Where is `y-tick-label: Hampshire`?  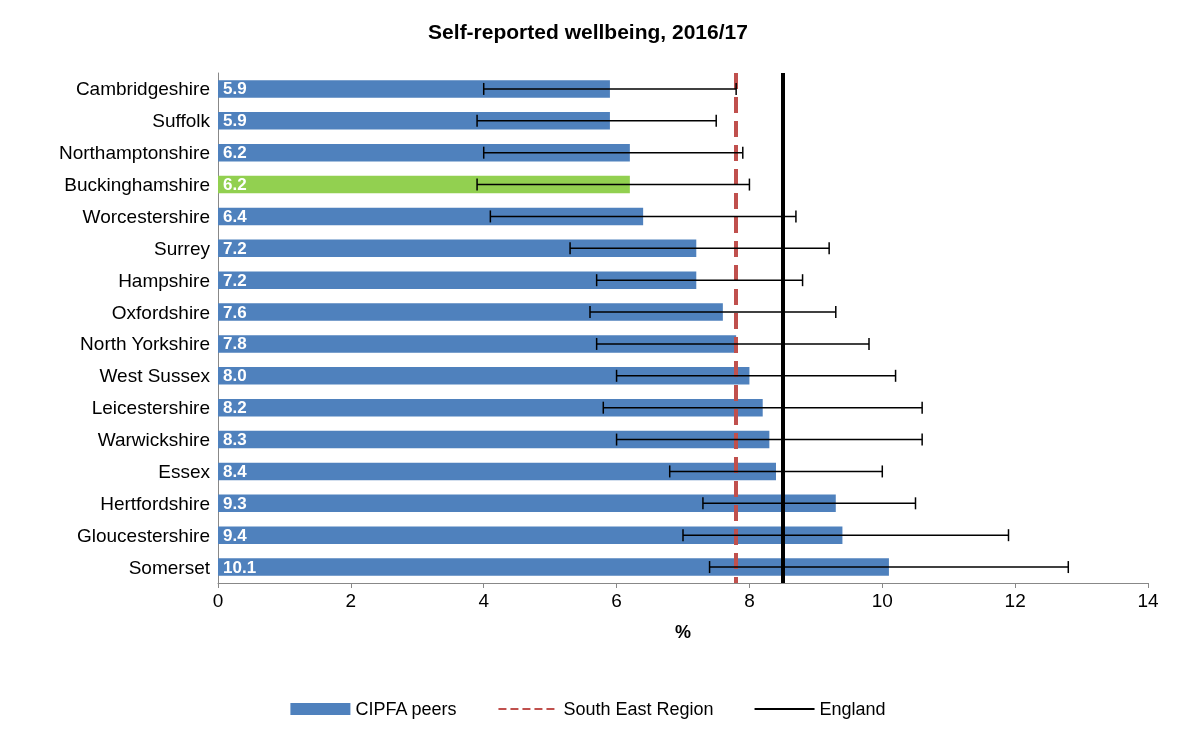
y-tick-label: Hampshire is located at coordinates (164, 280).